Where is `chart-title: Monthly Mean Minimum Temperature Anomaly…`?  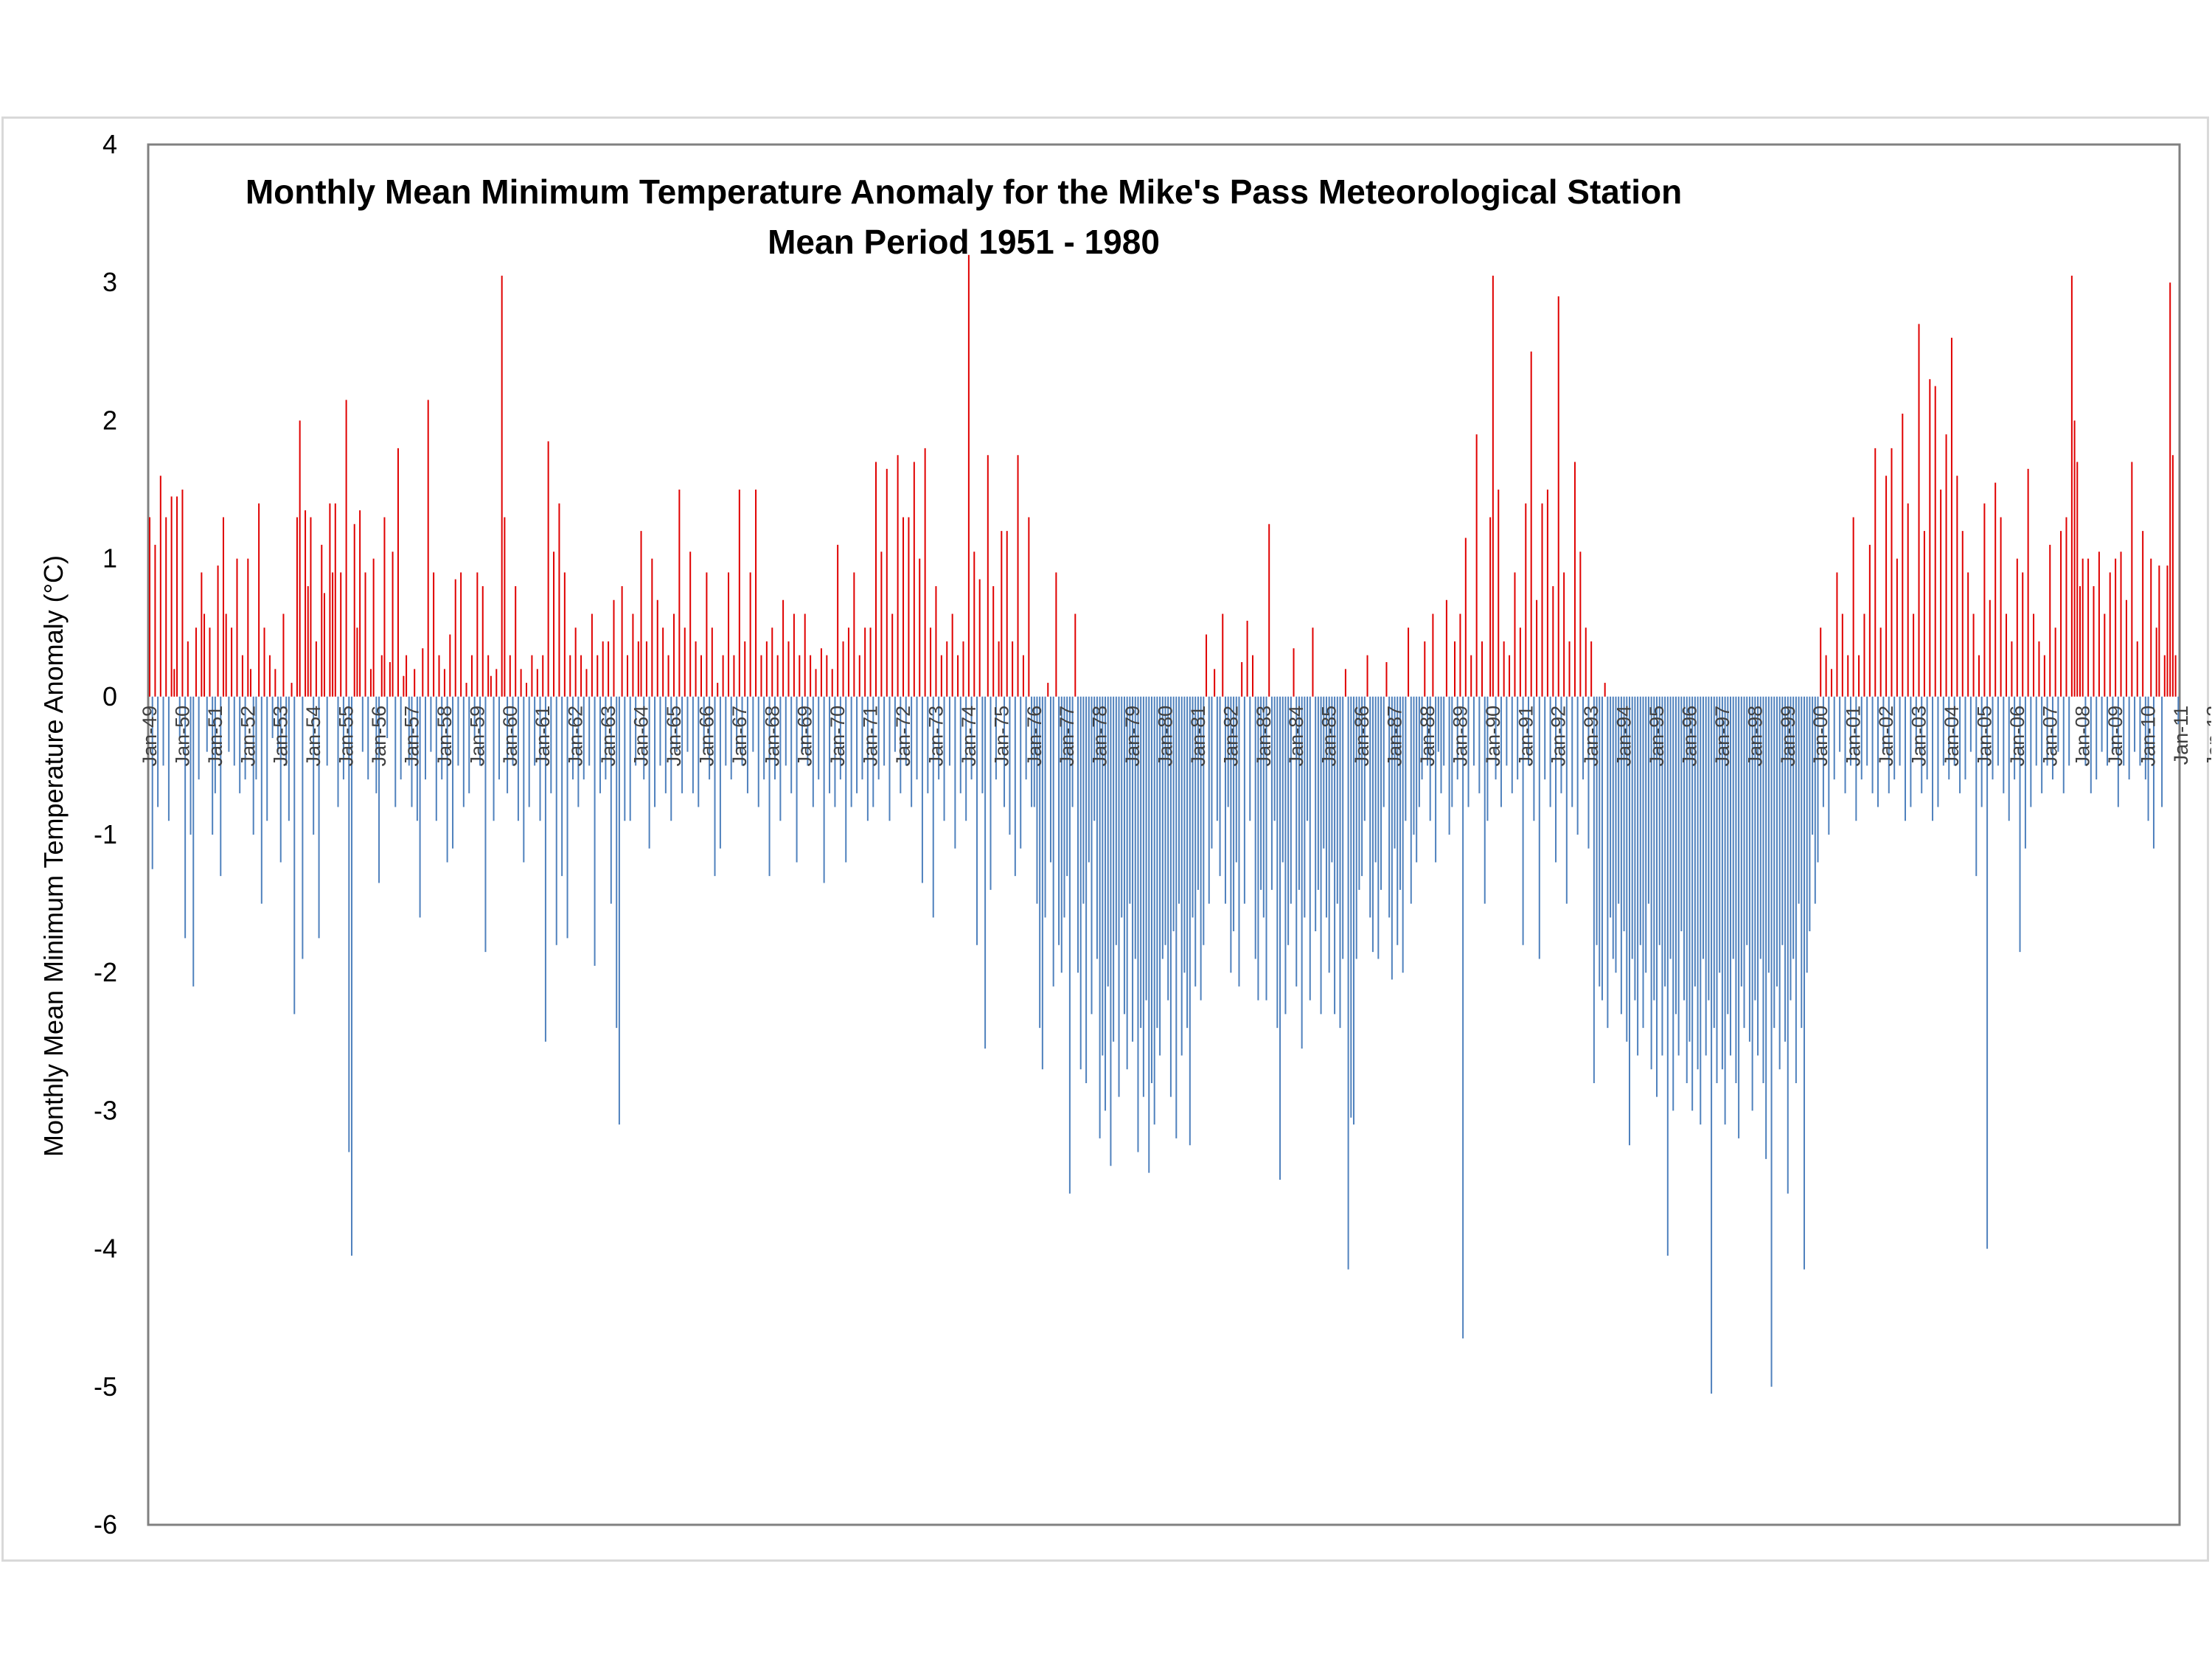
chart-title: Monthly Mean Minimum Temperature Anomaly… is located at coordinates (964, 192).